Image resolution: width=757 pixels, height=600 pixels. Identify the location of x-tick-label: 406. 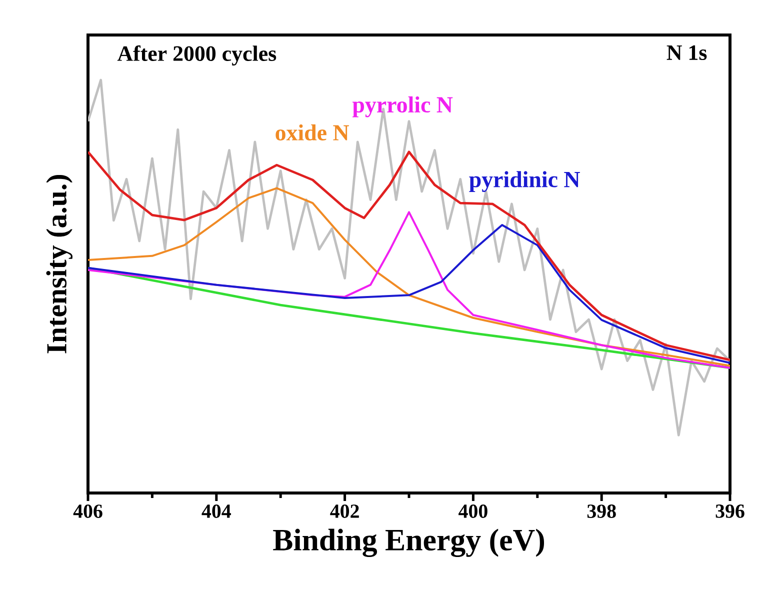
(87, 511).